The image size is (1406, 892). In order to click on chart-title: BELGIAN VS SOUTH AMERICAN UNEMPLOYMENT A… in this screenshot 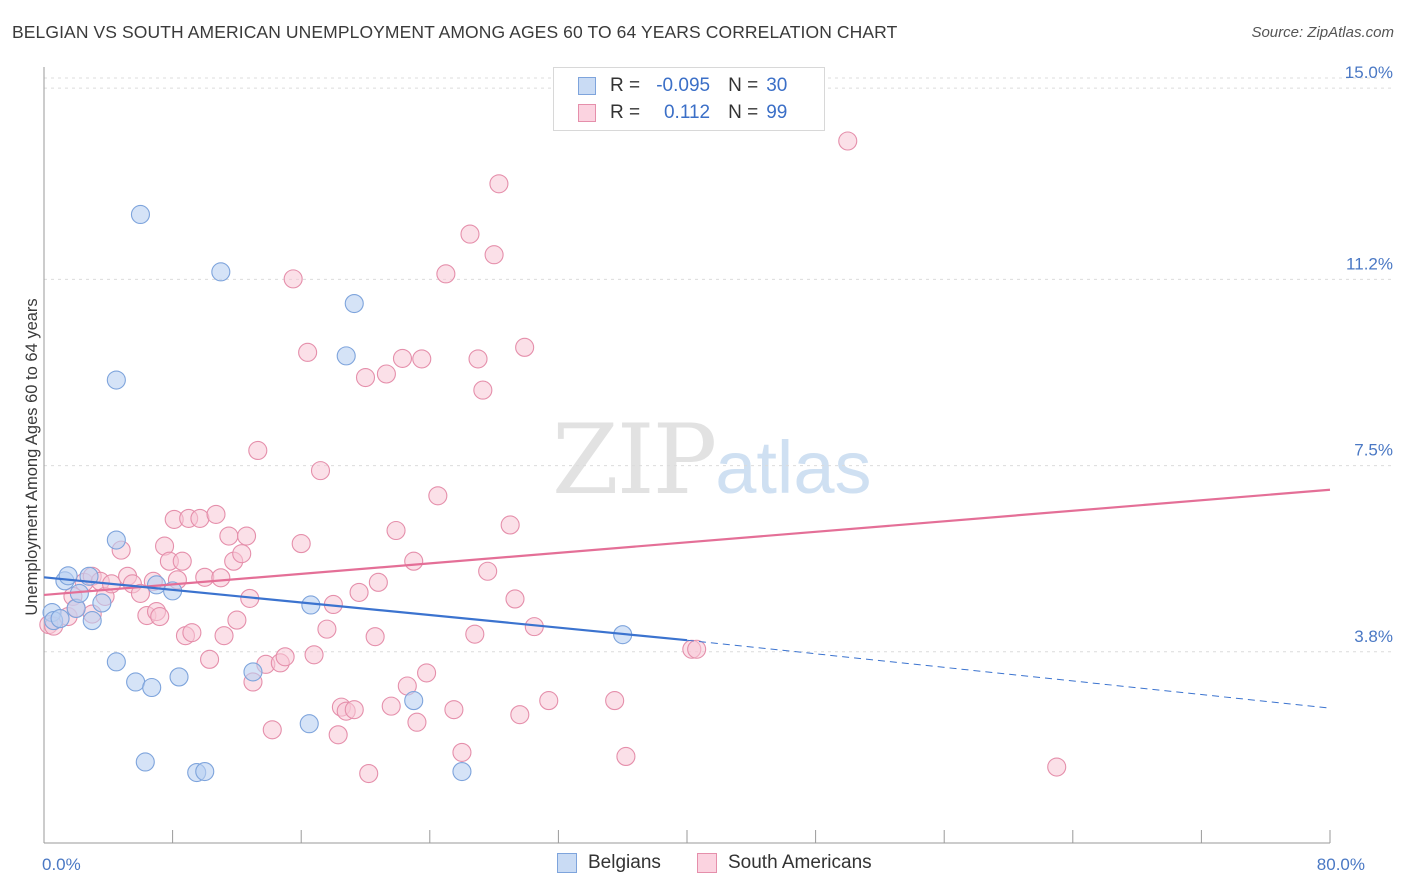, I will do `click(455, 32)`.